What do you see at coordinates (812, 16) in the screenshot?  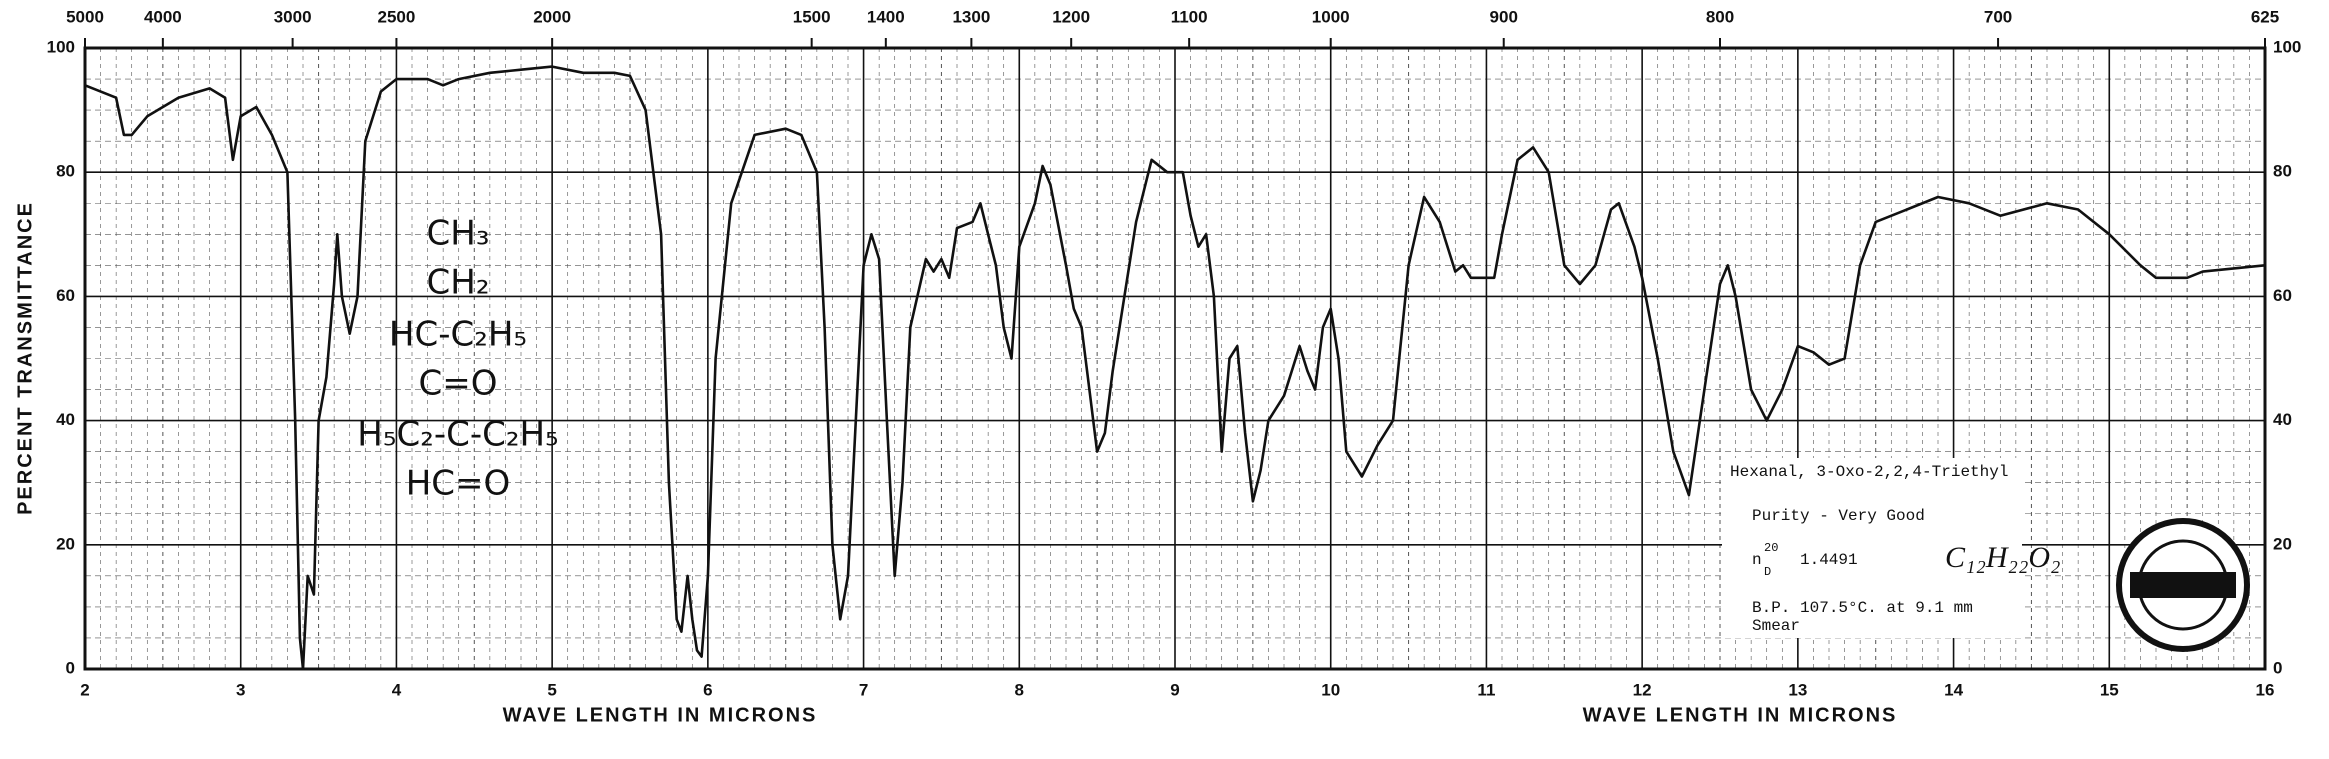 I see `x2-tick-label: 1500` at bounding box center [812, 16].